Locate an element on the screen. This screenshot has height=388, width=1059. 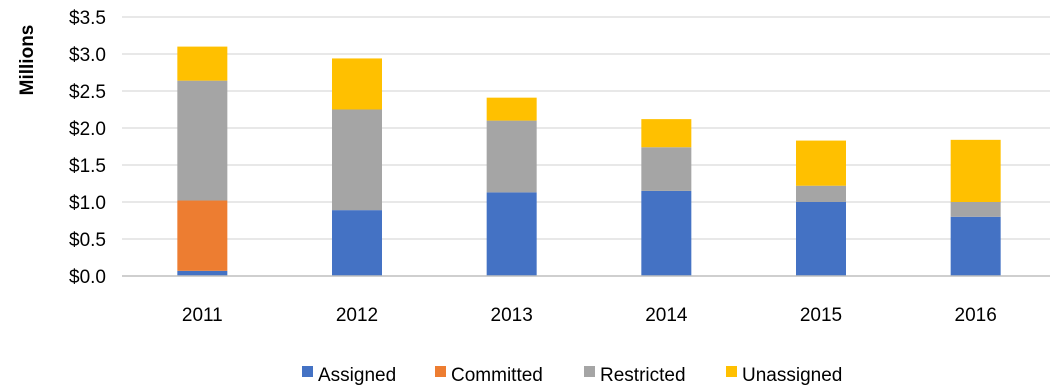
y-tick-label: $1.5 is located at coordinates (87, 166).